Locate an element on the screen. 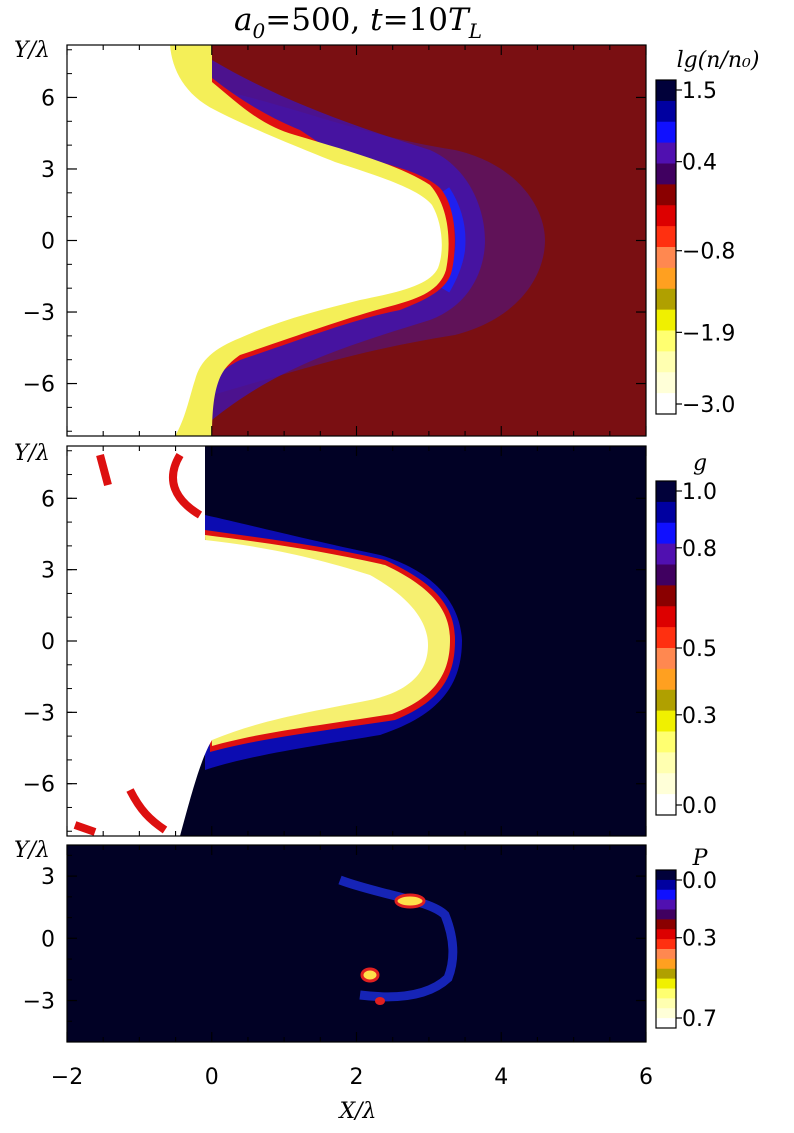  xtick-label: 4 is located at coordinates (501, 1077).